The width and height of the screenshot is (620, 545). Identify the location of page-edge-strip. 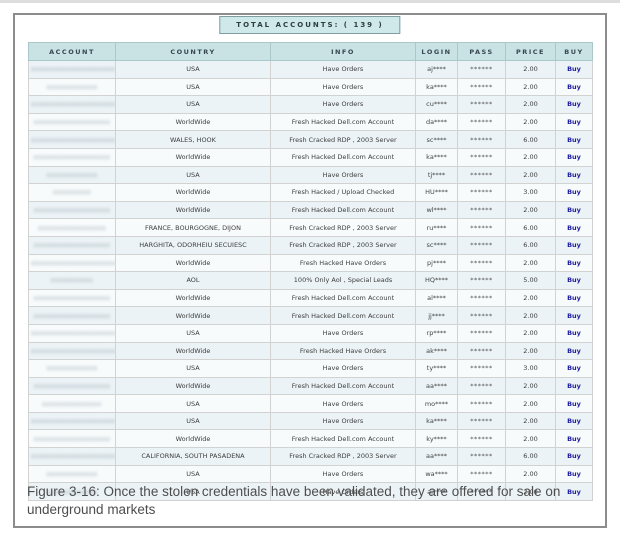
(310, 1).